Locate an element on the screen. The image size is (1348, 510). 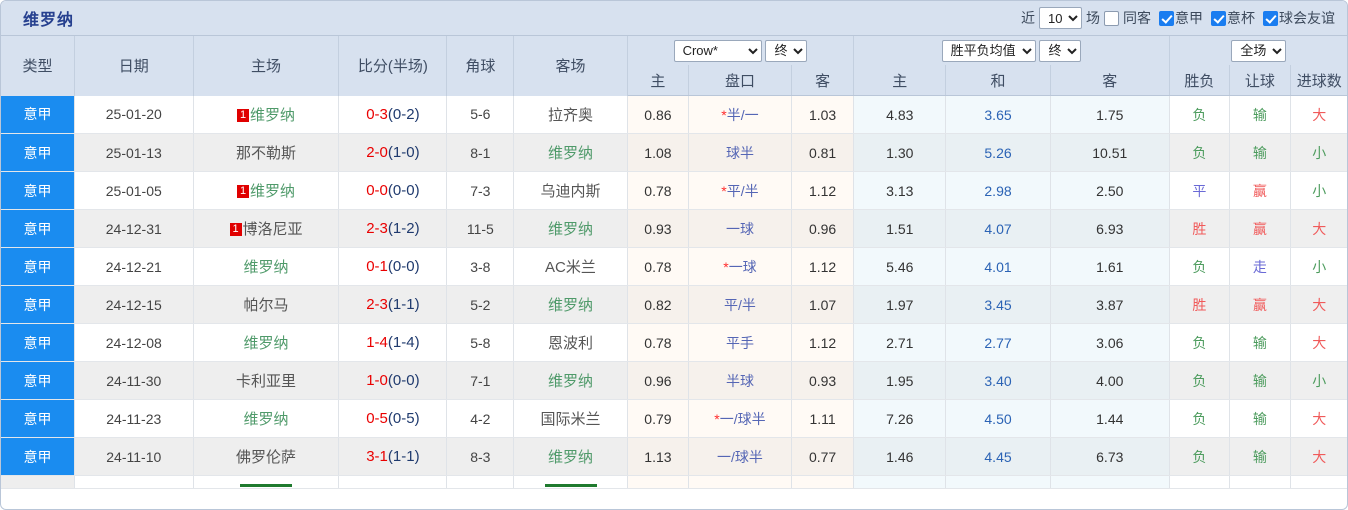
cell-home-team: 佛罗伦萨 is located at coordinates (266, 456).